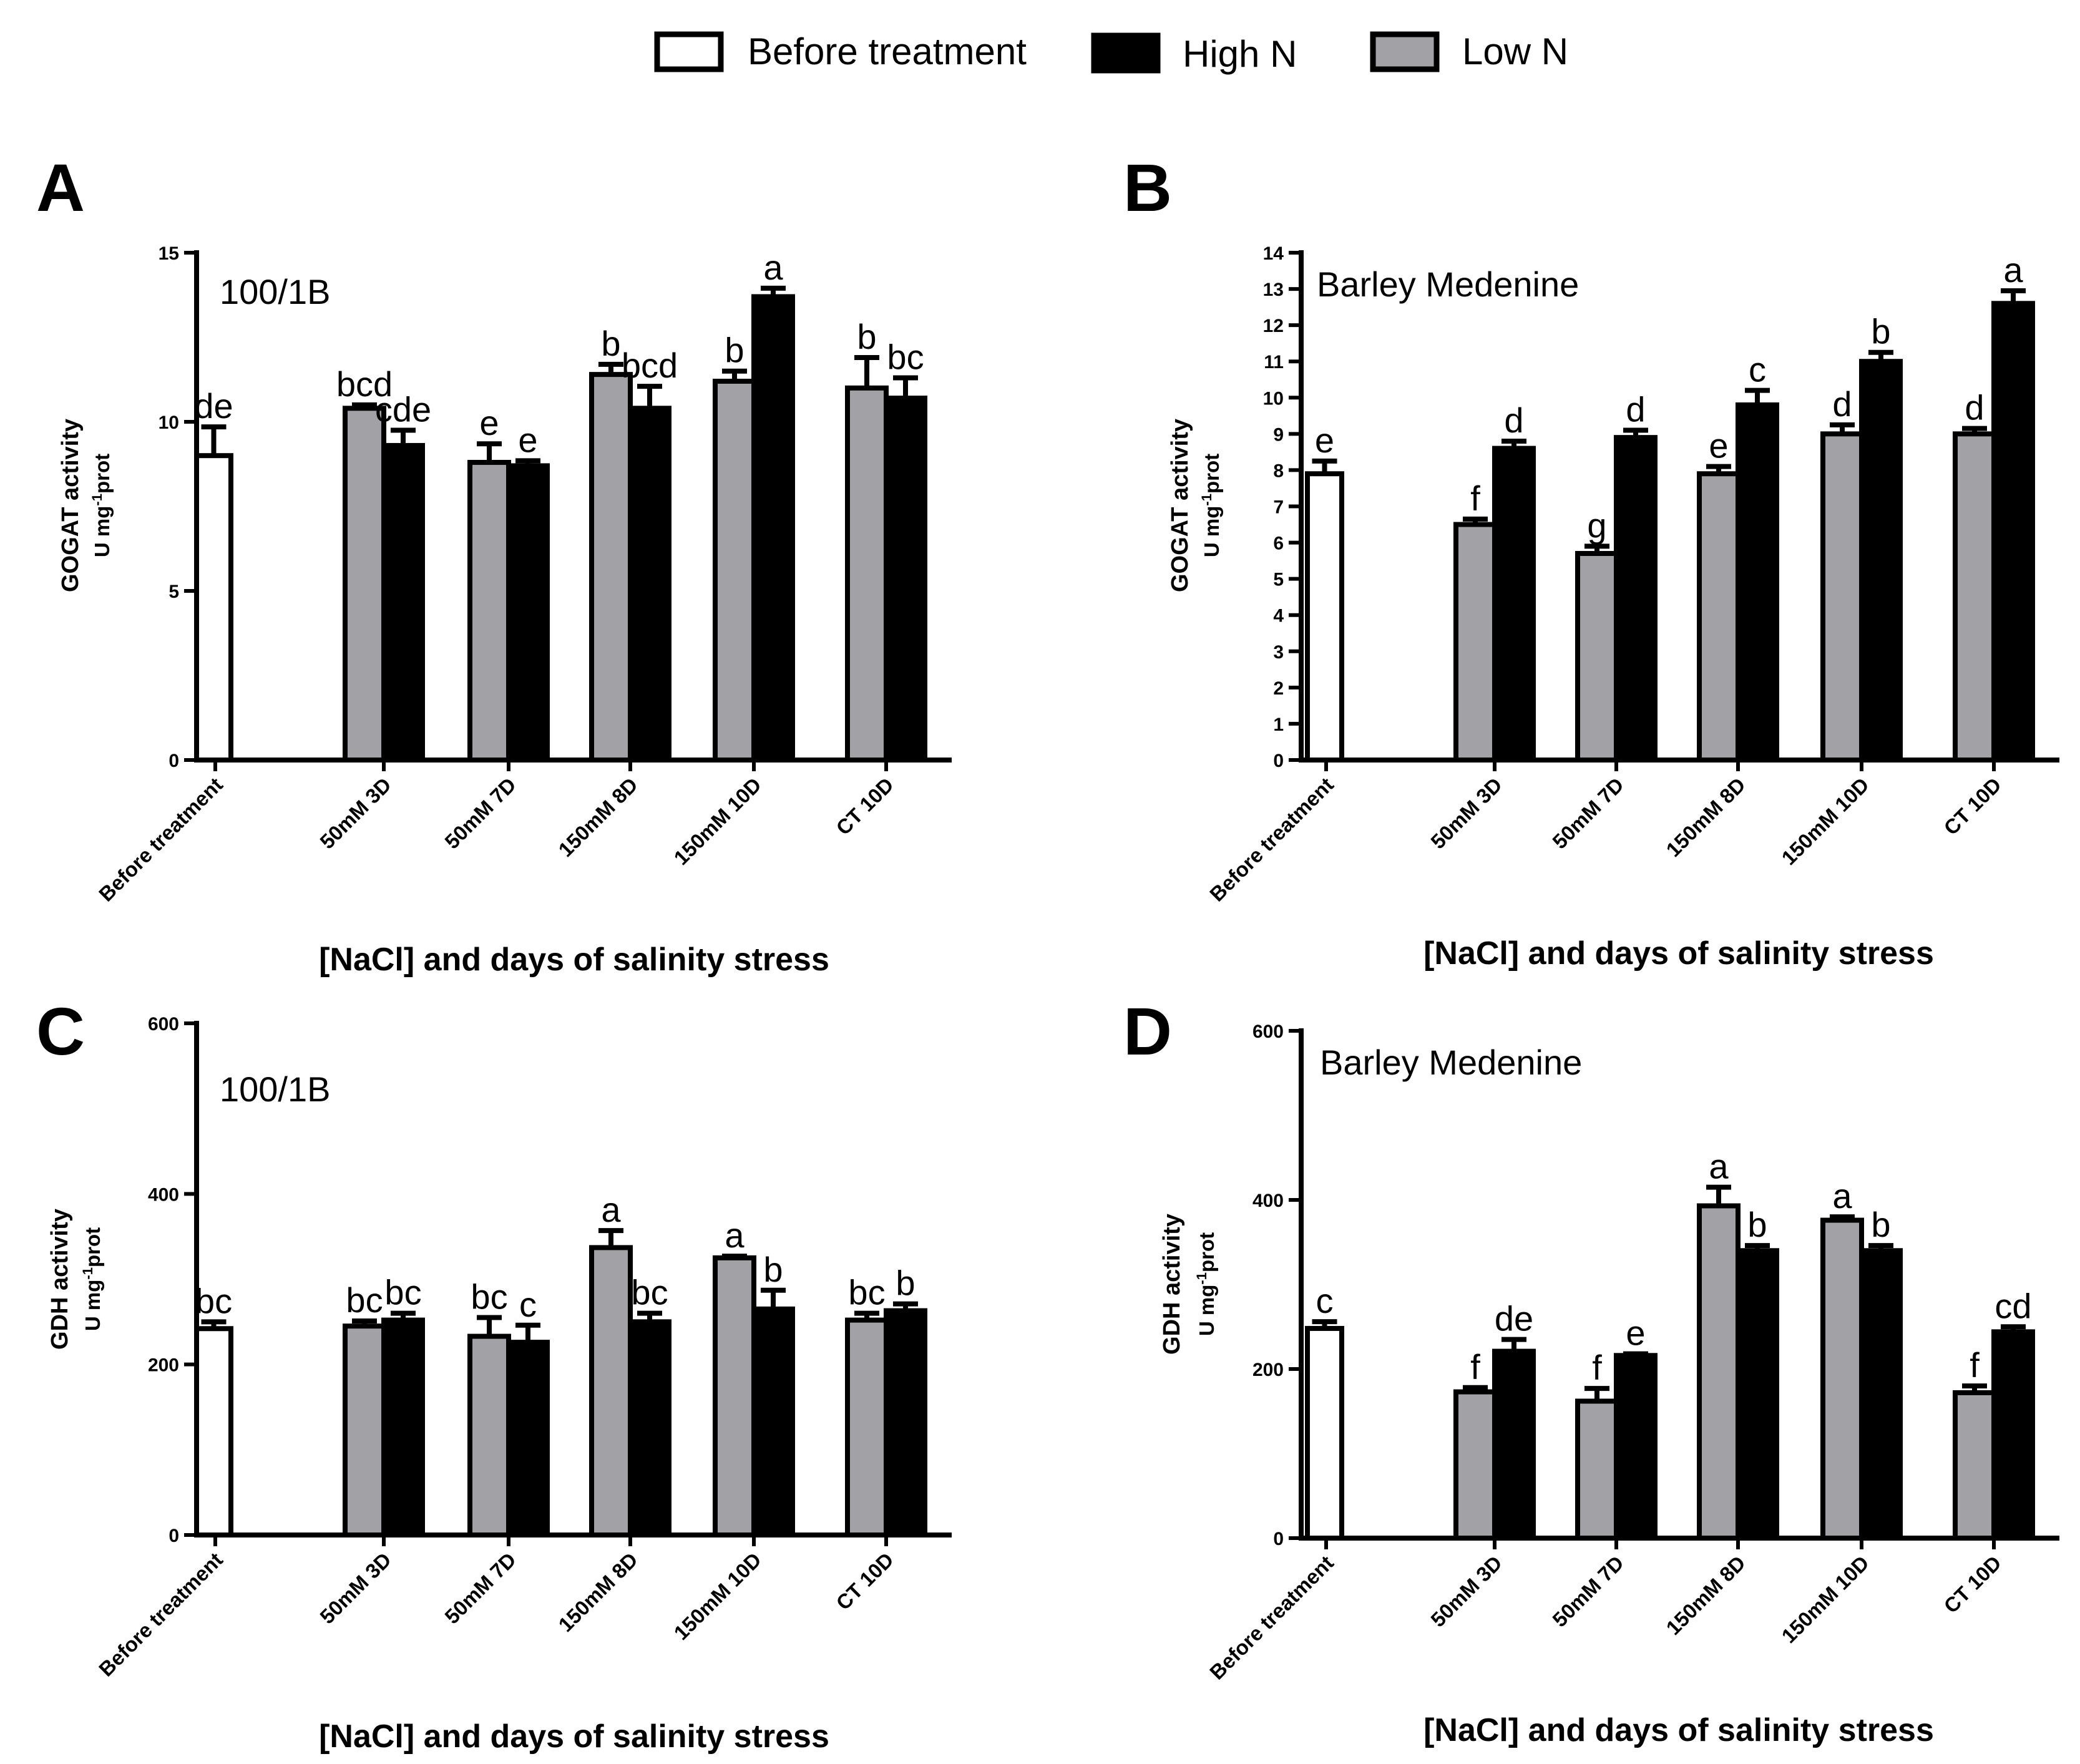 The height and width of the screenshot is (1764, 2080). I want to click on significance-label-high-n-50mm-3d: bc, so click(402, 1292).